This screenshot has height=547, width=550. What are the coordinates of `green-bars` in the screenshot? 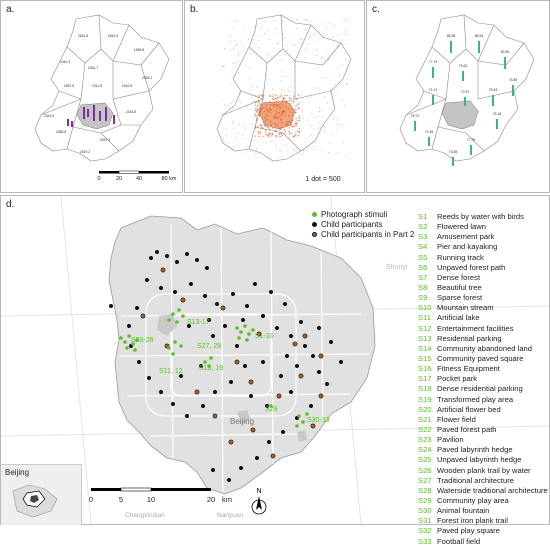 It's located at (464, 103).